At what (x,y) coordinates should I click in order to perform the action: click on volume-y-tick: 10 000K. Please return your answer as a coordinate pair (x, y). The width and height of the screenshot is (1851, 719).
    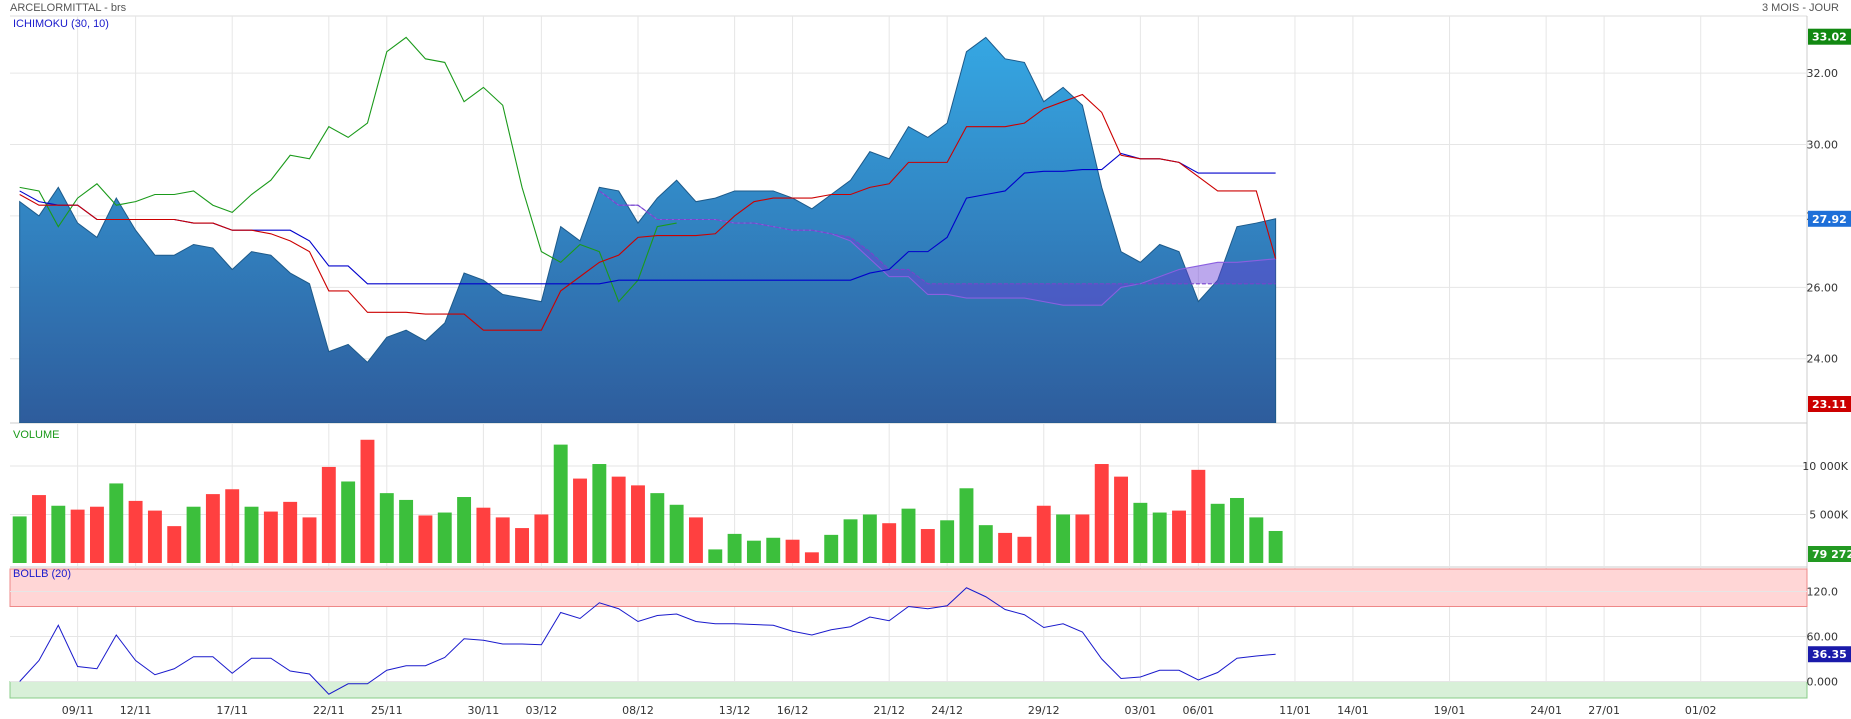
    Looking at the image, I should click on (1825, 466).